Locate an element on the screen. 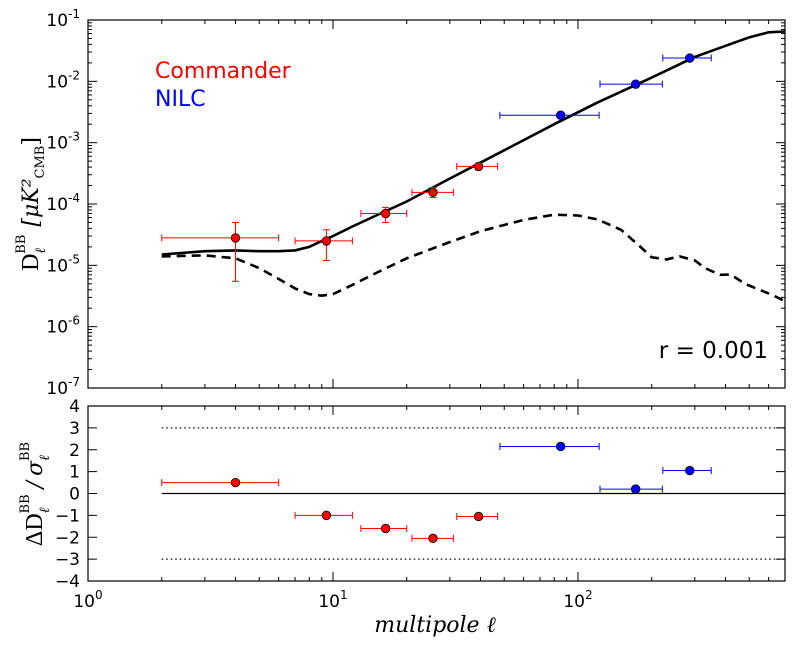 This screenshot has width=795, height=647. ytick-label-exp: -4 is located at coordinates (74, 198).